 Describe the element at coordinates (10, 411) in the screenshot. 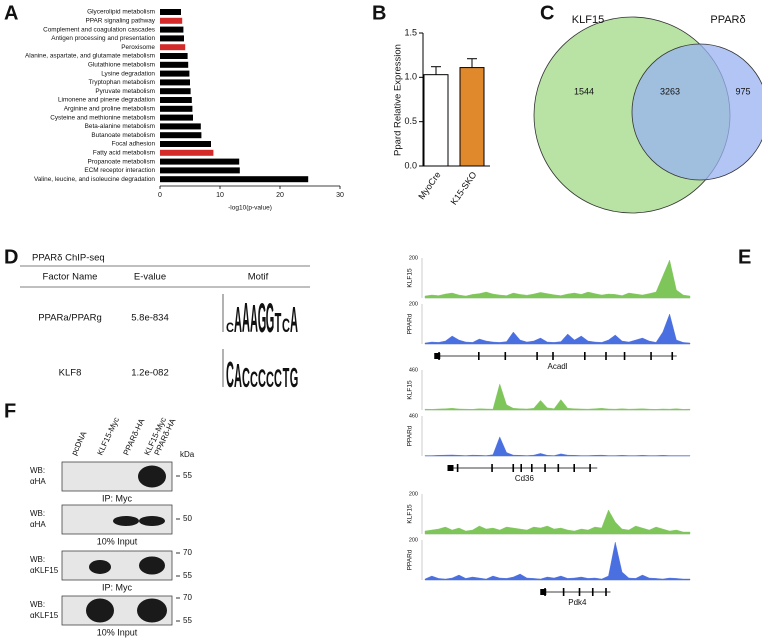

I see `panel-letter: F` at that location.